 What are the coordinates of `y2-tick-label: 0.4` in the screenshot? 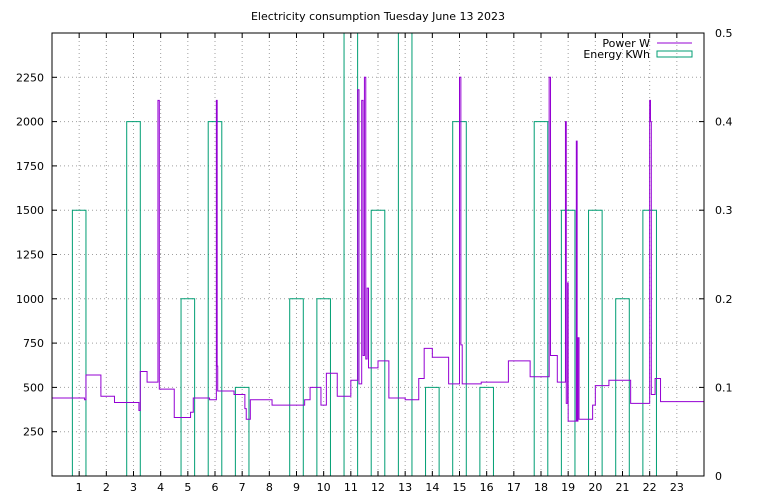 It's located at (724, 122).